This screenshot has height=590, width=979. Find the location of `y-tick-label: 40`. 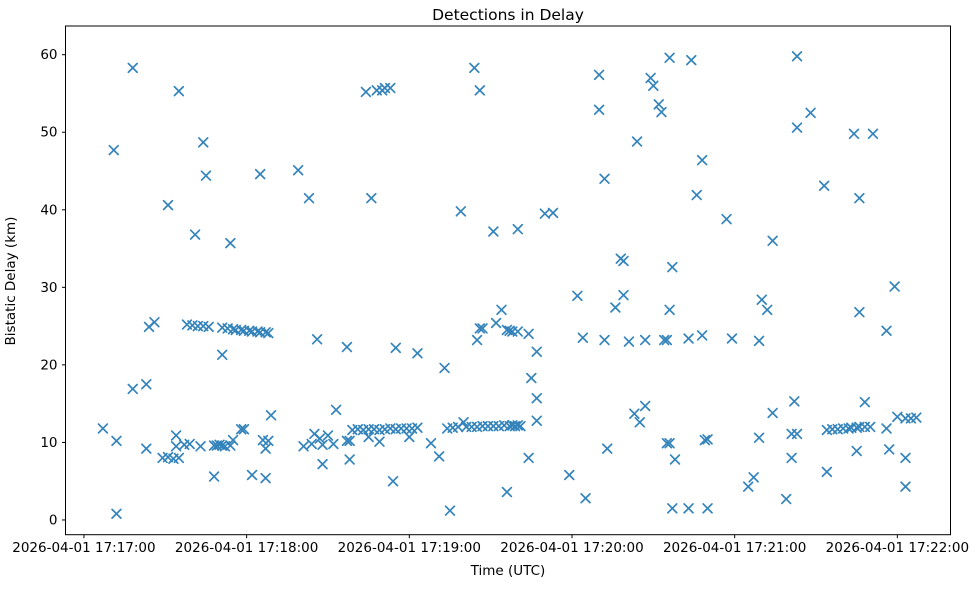

y-tick-label: 40 is located at coordinates (48, 210).